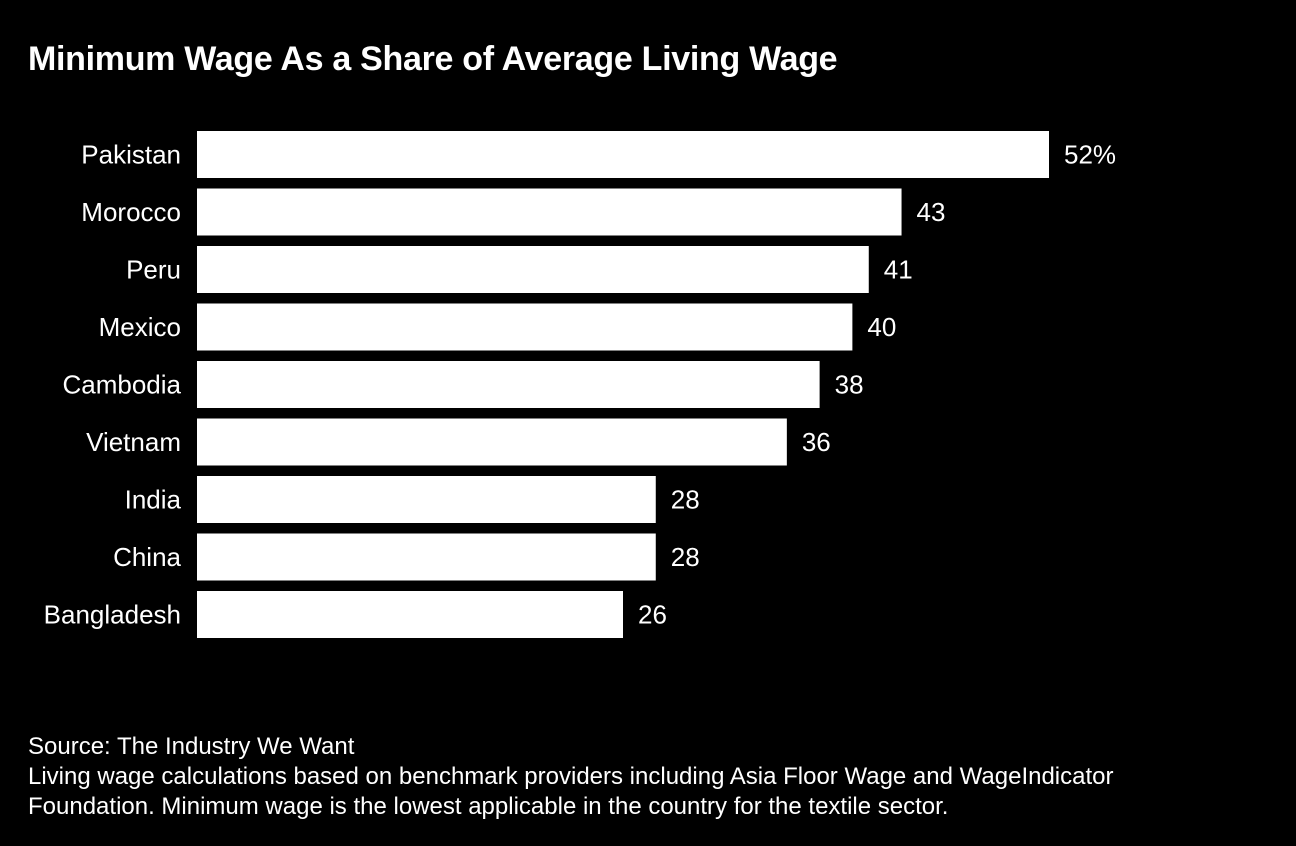 Image resolution: width=1296 pixels, height=846 pixels. I want to click on bar-vietnam, so click(492, 442).